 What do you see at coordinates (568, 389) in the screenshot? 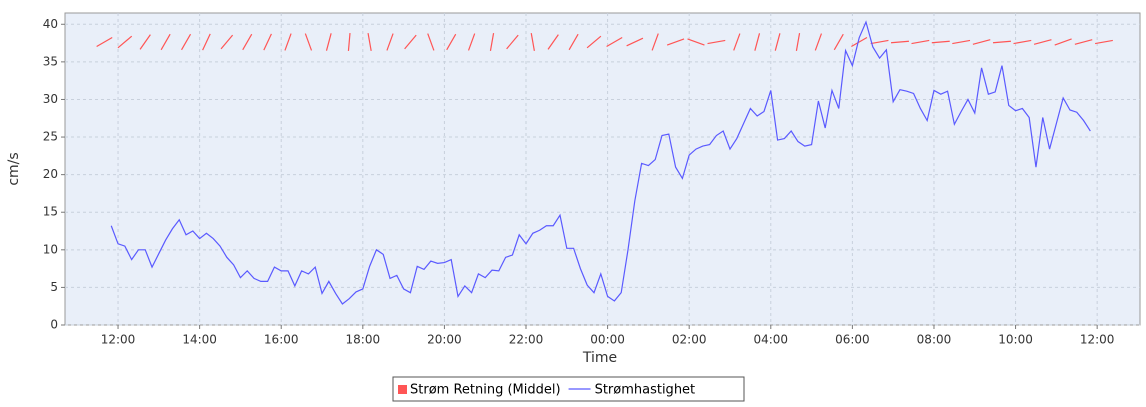
I see `legend-box` at bounding box center [568, 389].